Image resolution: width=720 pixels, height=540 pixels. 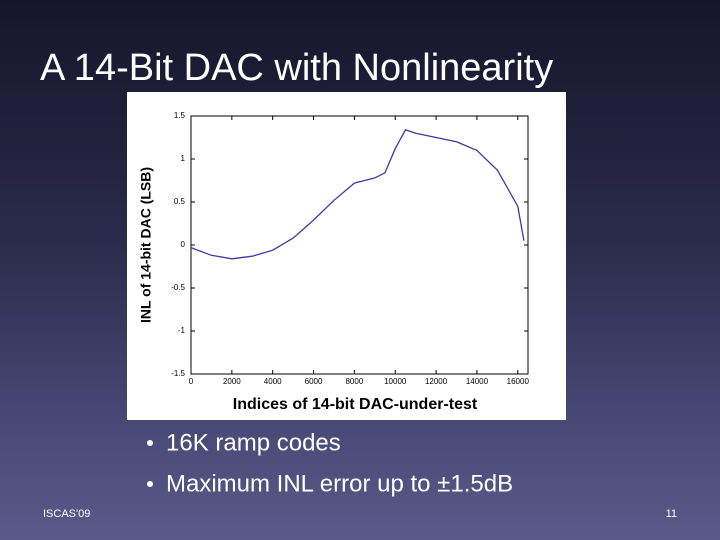 What do you see at coordinates (146, 245) in the screenshot?
I see `y-axis-label: INL of 14-bit DAC (LSB)` at bounding box center [146, 245].